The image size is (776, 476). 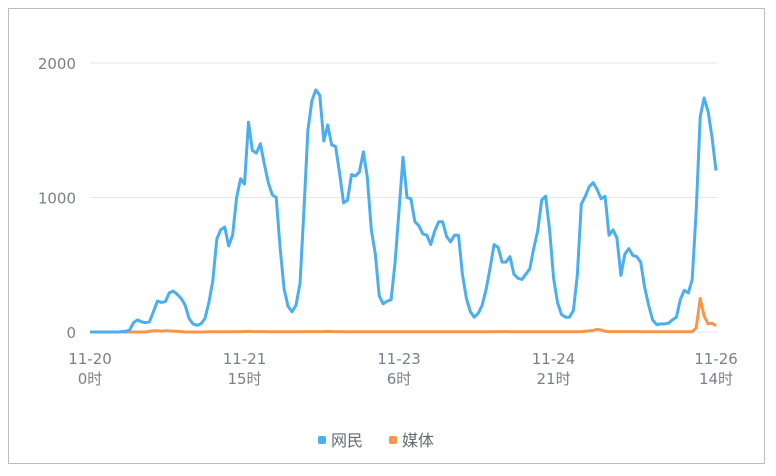 I want to click on legend-item-1: 媒体, so click(x=411, y=440).